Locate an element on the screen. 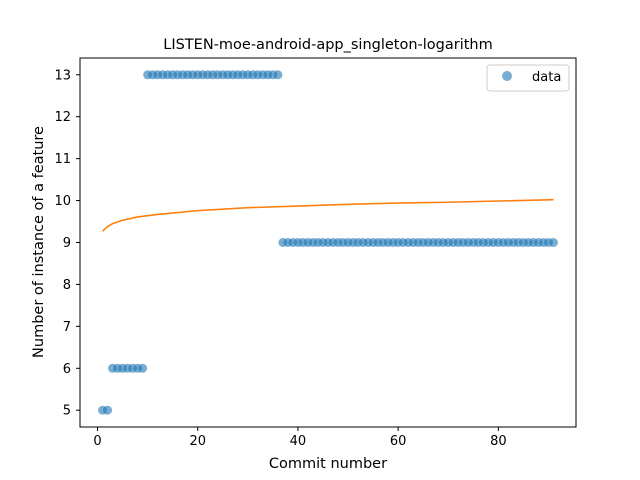  y-tick-label: 7 is located at coordinates (67, 327).